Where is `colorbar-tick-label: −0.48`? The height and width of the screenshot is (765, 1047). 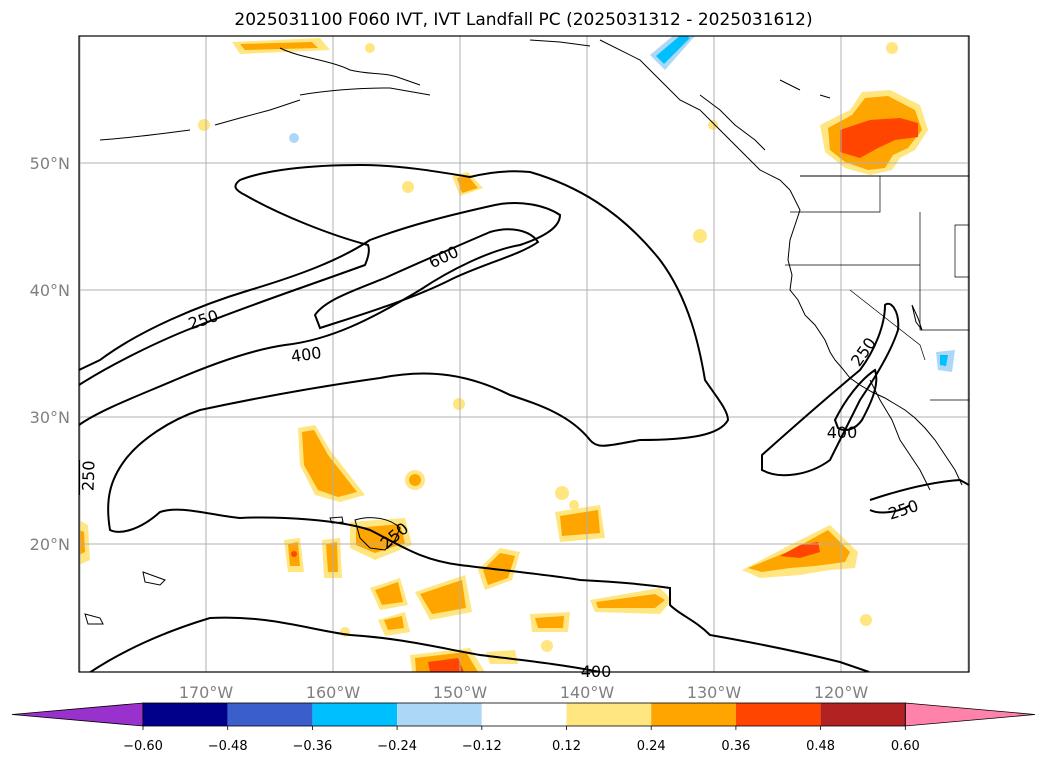 colorbar-tick-label: −0.48 is located at coordinates (228, 746).